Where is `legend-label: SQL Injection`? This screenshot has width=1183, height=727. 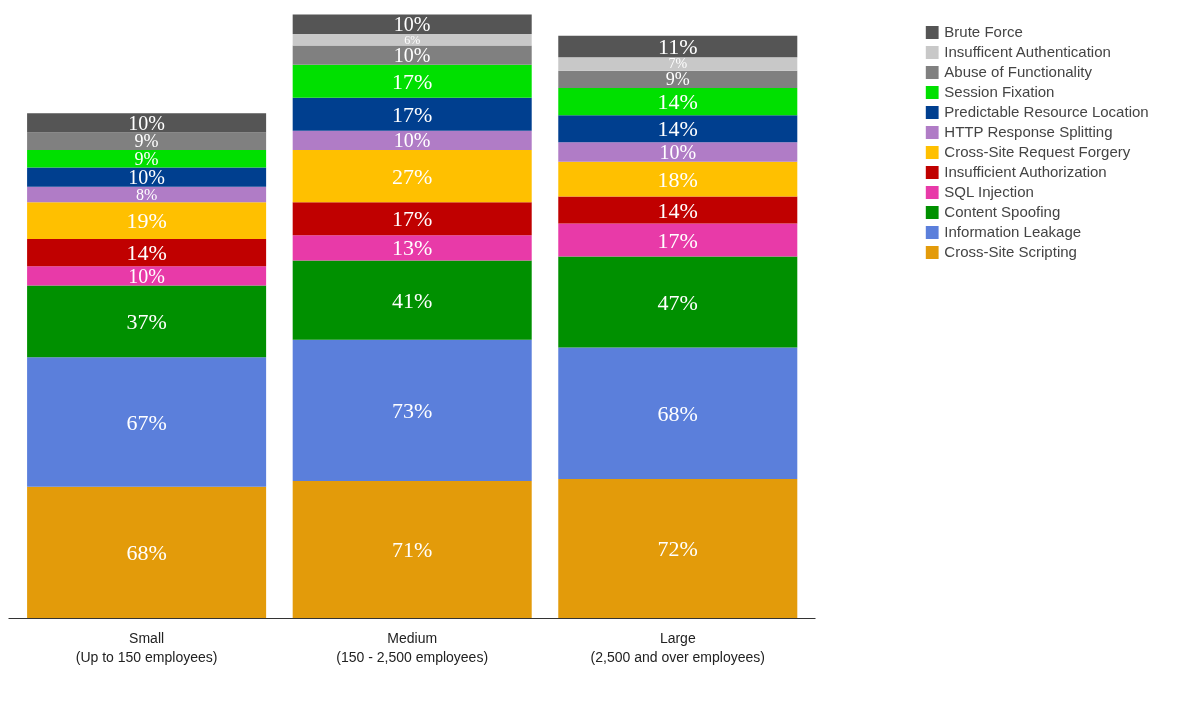 legend-label: SQL Injection is located at coordinates (989, 191).